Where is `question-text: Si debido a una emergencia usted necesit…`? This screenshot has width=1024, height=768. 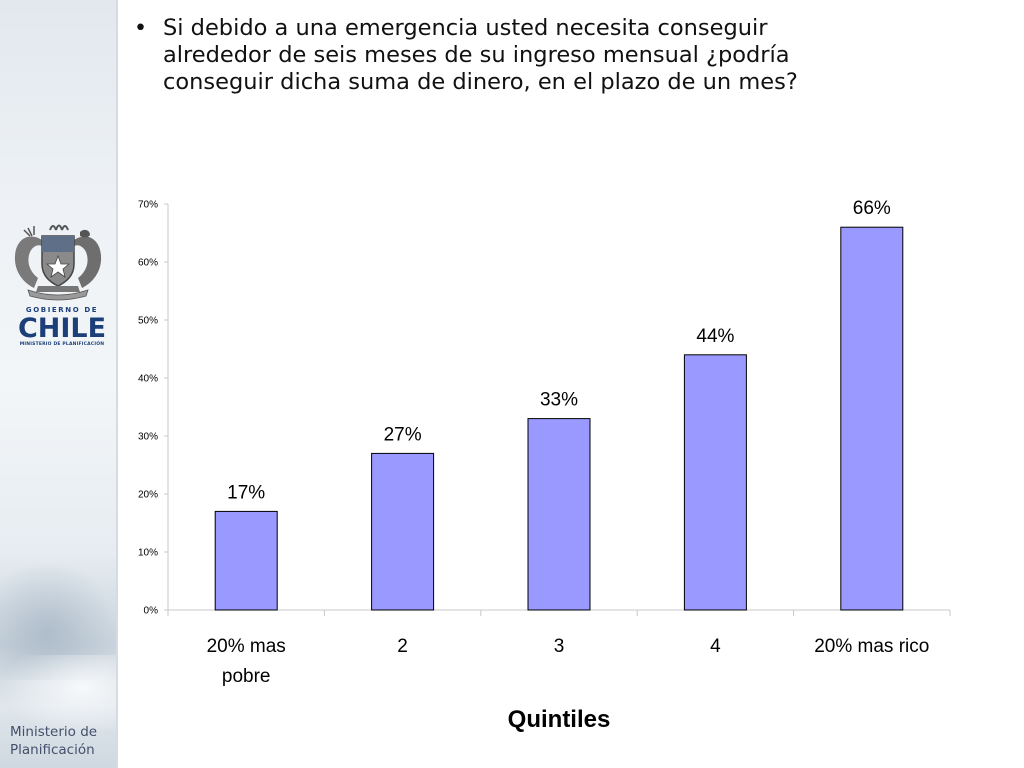
question-text: Si debido a una emergencia usted necesit… is located at coordinates (580, 55).